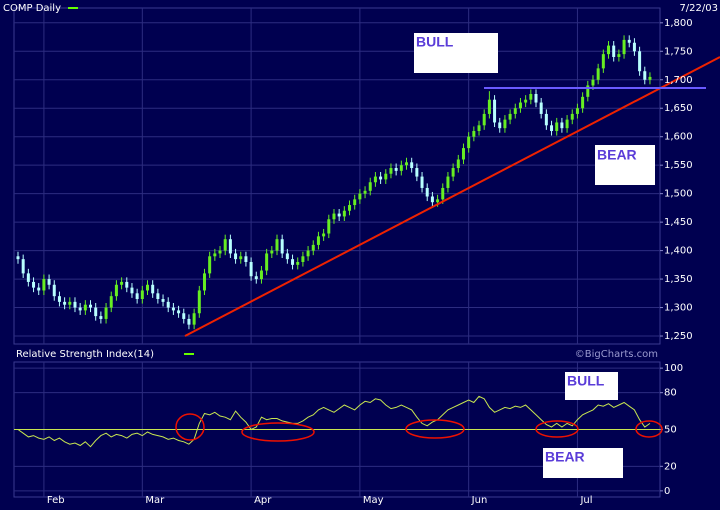 This screenshot has height=510, width=720. Describe the element at coordinates (670, 393) in the screenshot. I see `y-tick-label: 80` at that location.